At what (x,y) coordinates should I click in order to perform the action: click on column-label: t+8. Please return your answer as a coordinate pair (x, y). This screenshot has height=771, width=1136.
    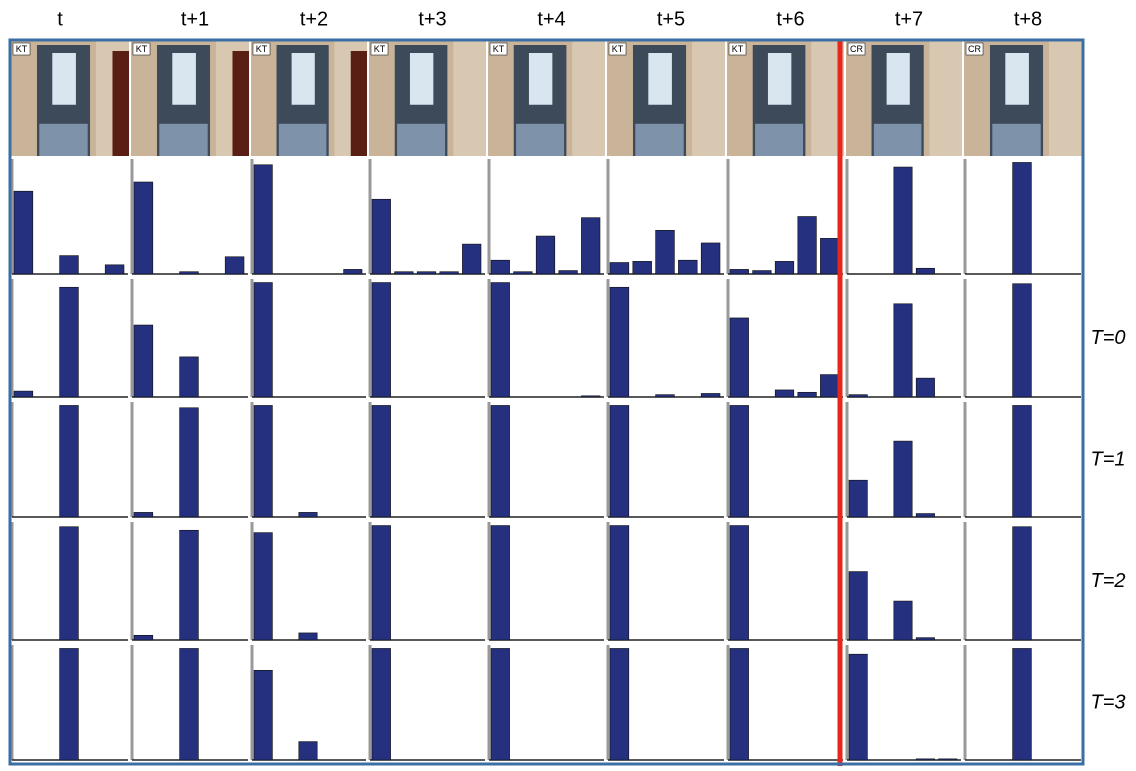
    Looking at the image, I should click on (1028, 19).